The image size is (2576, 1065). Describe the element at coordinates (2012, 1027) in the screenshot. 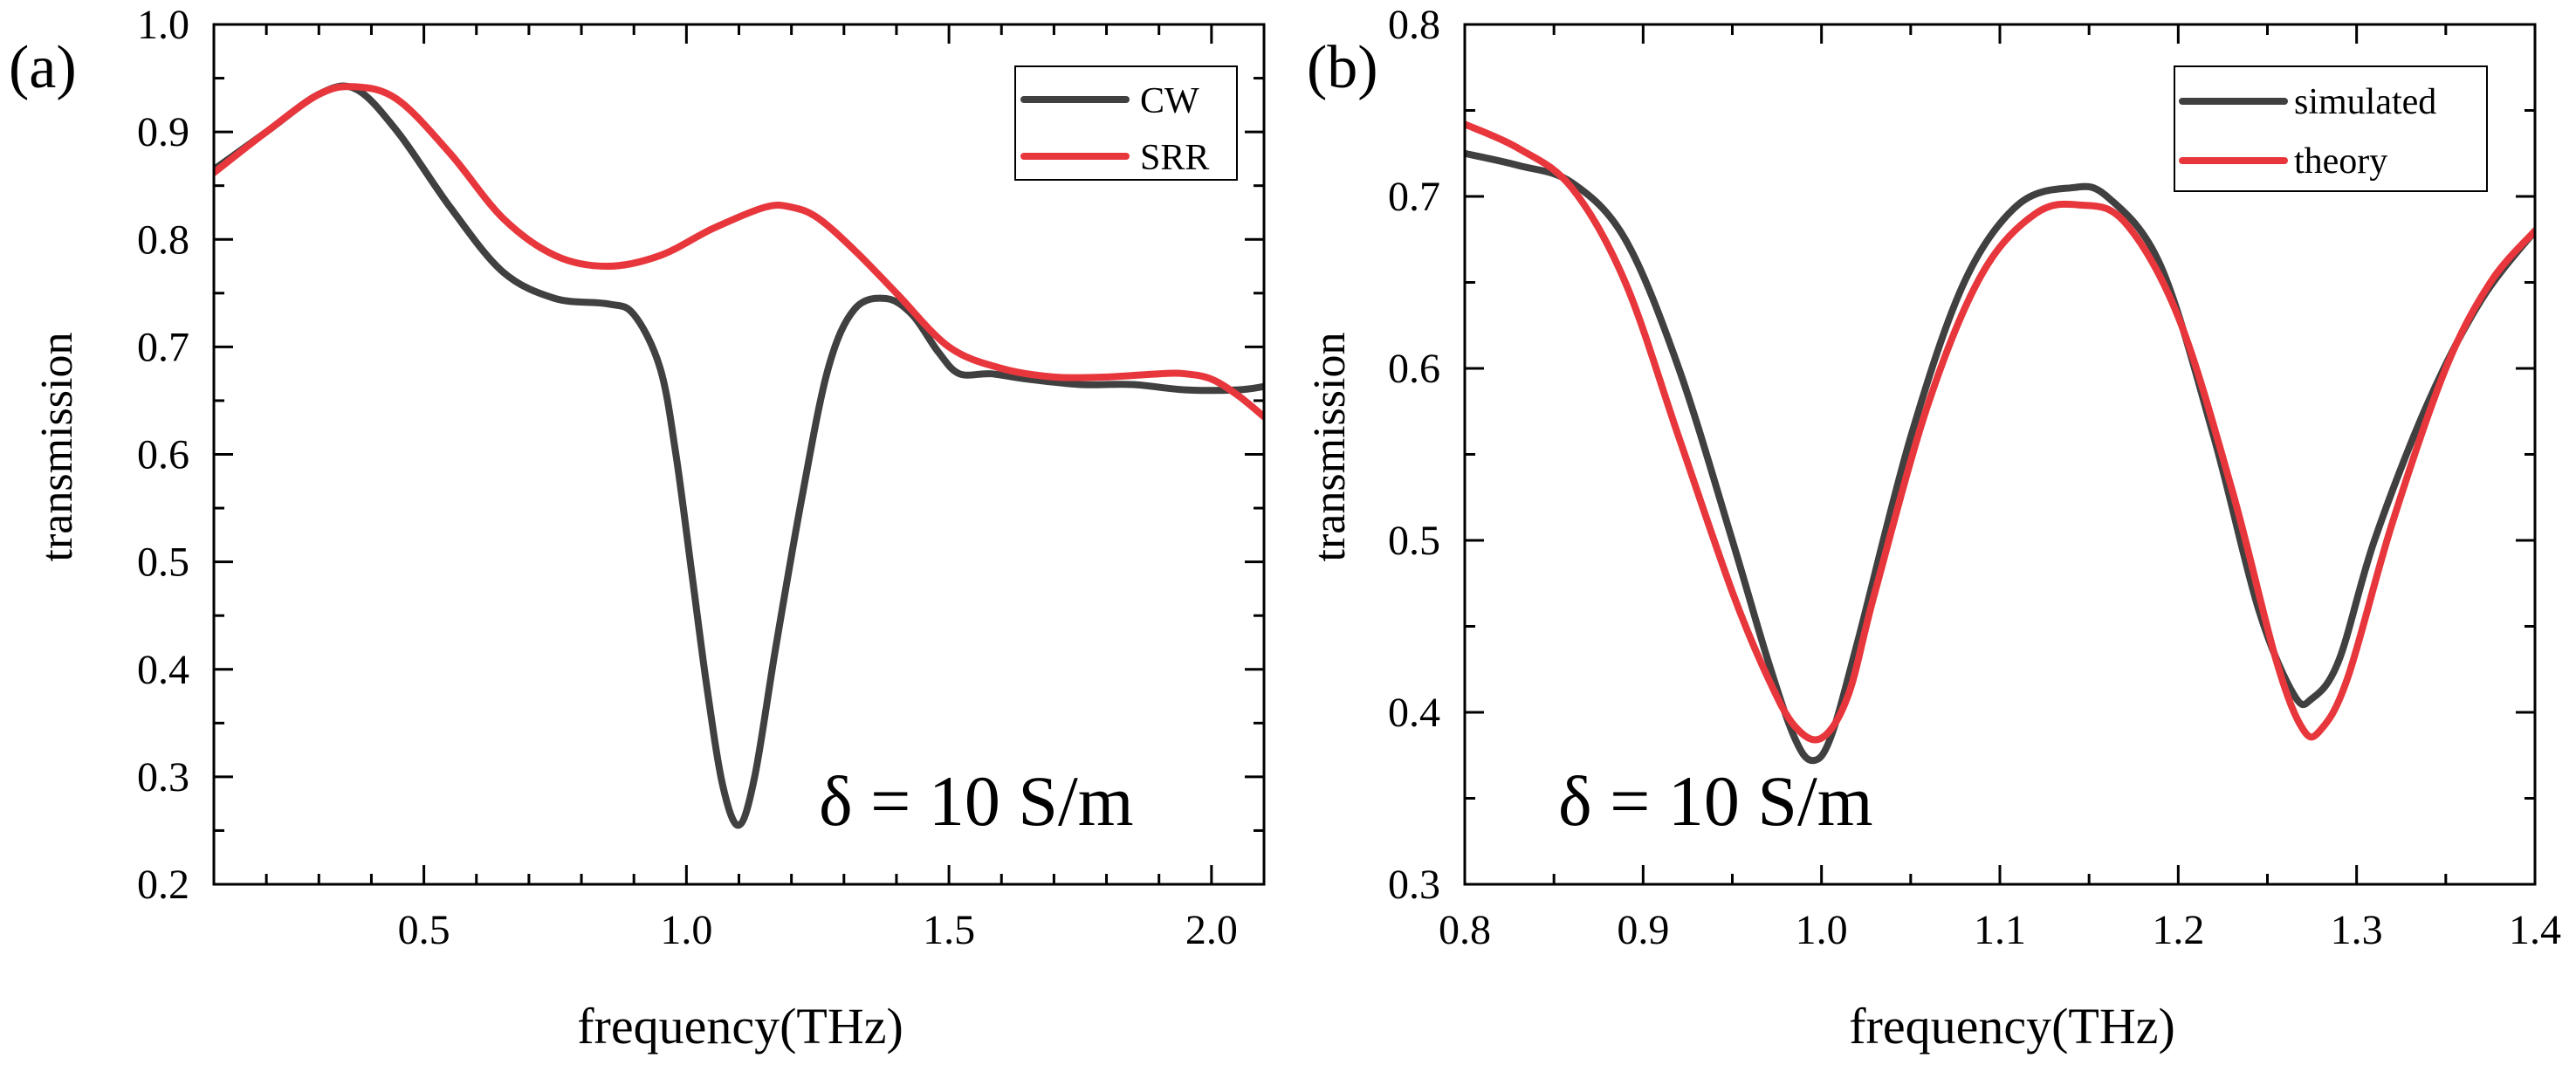

I see `panel-b-xlabel: frequency(THz)` at that location.